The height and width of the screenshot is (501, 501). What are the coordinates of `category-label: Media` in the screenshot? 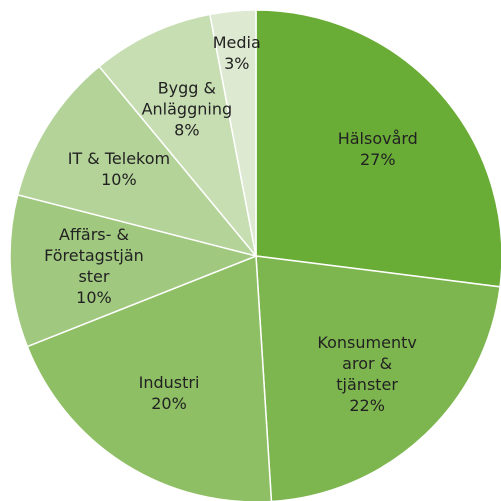 It's located at (236, 42).